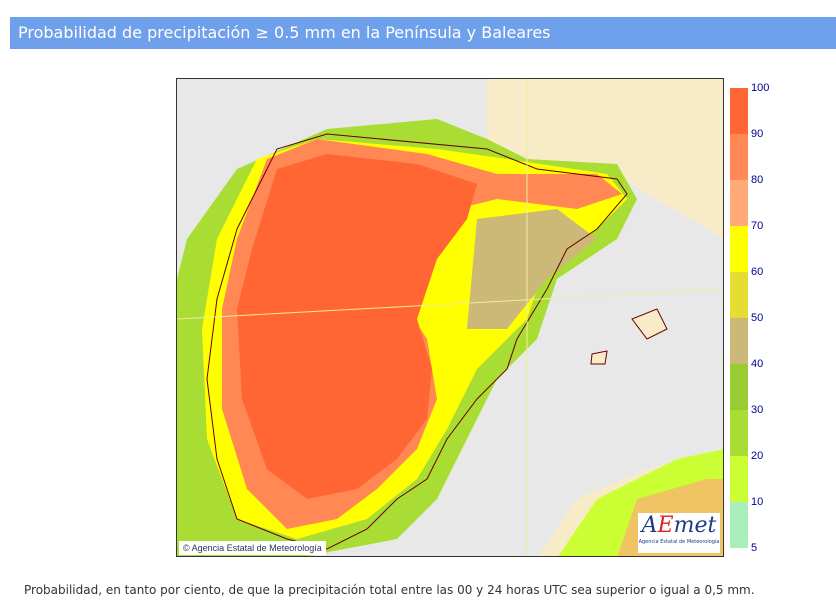 This screenshot has height=610, width=836. What do you see at coordinates (760, 88) in the screenshot?
I see `legend-tick: 100` at bounding box center [760, 88].